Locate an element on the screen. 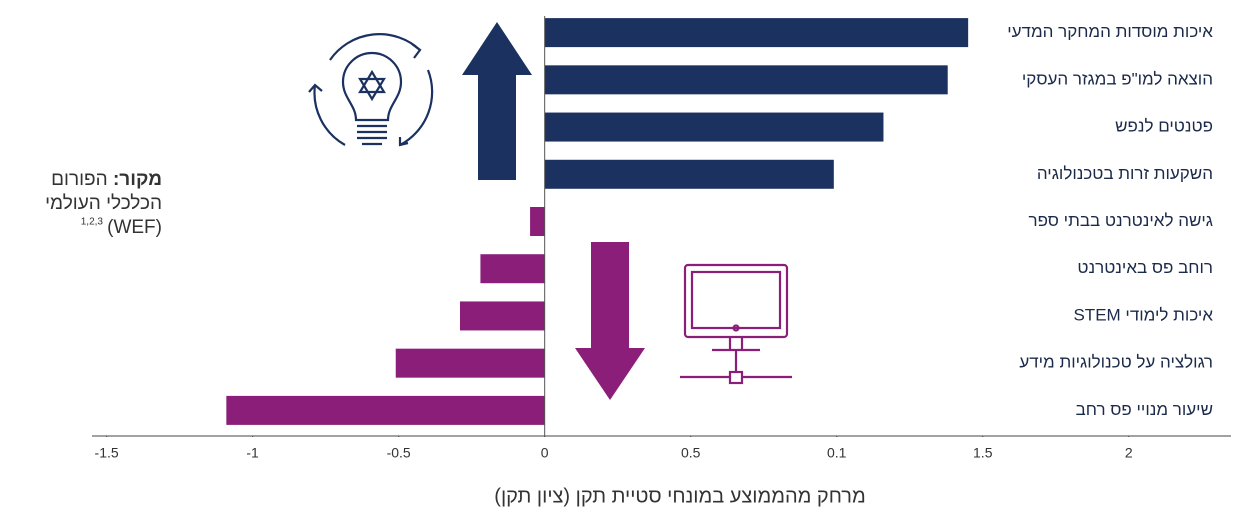 This screenshot has height=511, width=1233. x-tick-label: 0 is located at coordinates (545, 453).